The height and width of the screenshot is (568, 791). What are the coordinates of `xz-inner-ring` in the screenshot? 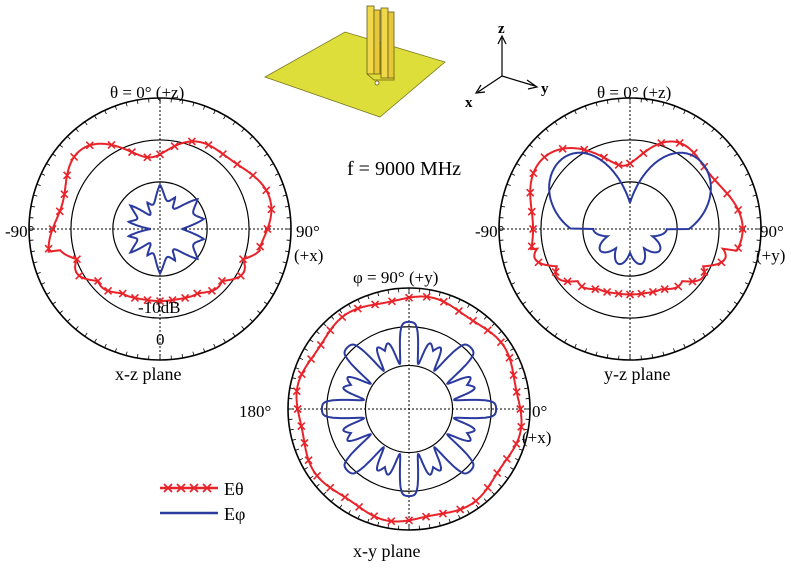 It's located at (160, 229).